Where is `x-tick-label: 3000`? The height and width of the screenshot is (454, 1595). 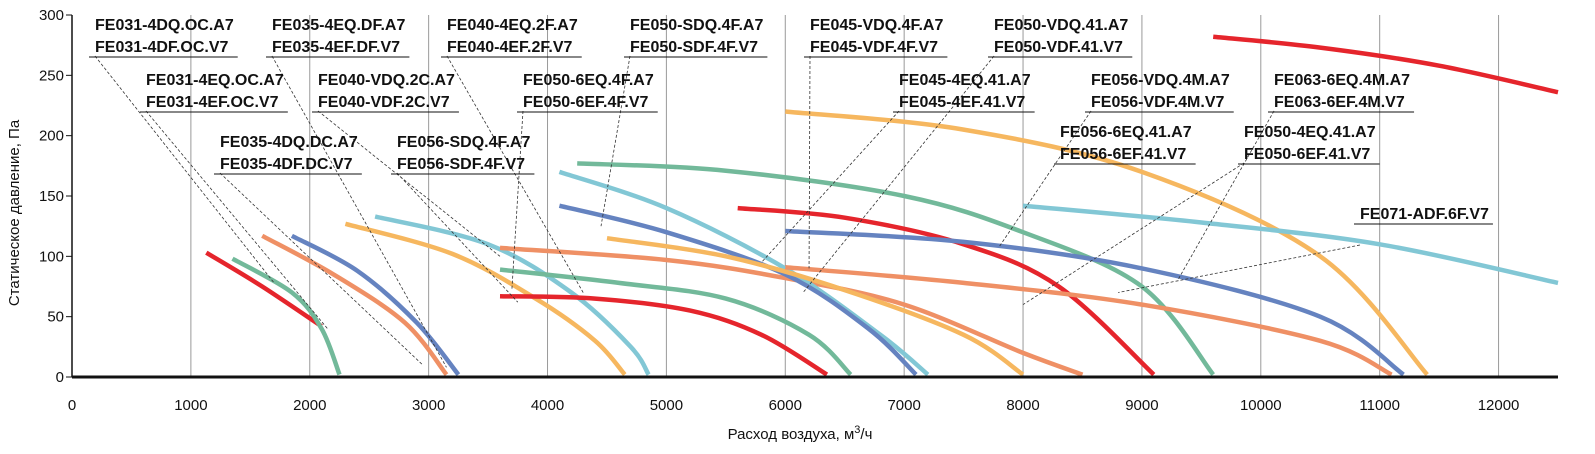 x-tick-label: 3000 is located at coordinates (428, 405).